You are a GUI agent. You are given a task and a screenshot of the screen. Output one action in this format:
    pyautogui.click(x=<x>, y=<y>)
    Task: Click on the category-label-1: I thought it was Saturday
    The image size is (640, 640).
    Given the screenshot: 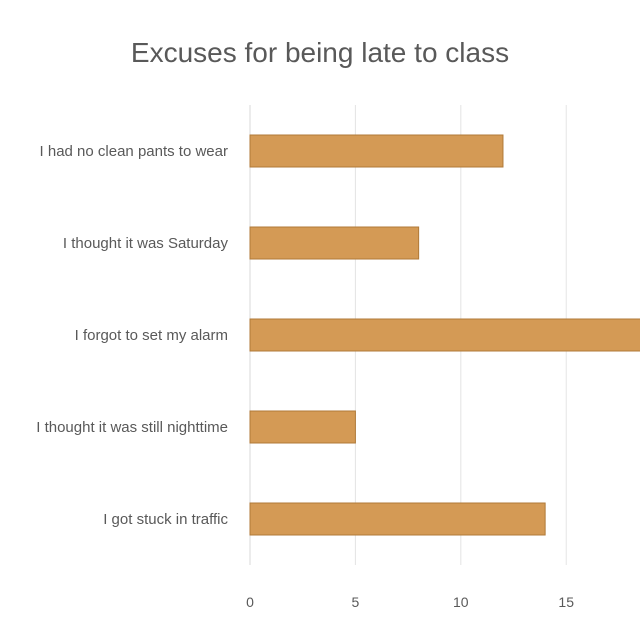 What is the action you would take?
    pyautogui.click(x=146, y=243)
    